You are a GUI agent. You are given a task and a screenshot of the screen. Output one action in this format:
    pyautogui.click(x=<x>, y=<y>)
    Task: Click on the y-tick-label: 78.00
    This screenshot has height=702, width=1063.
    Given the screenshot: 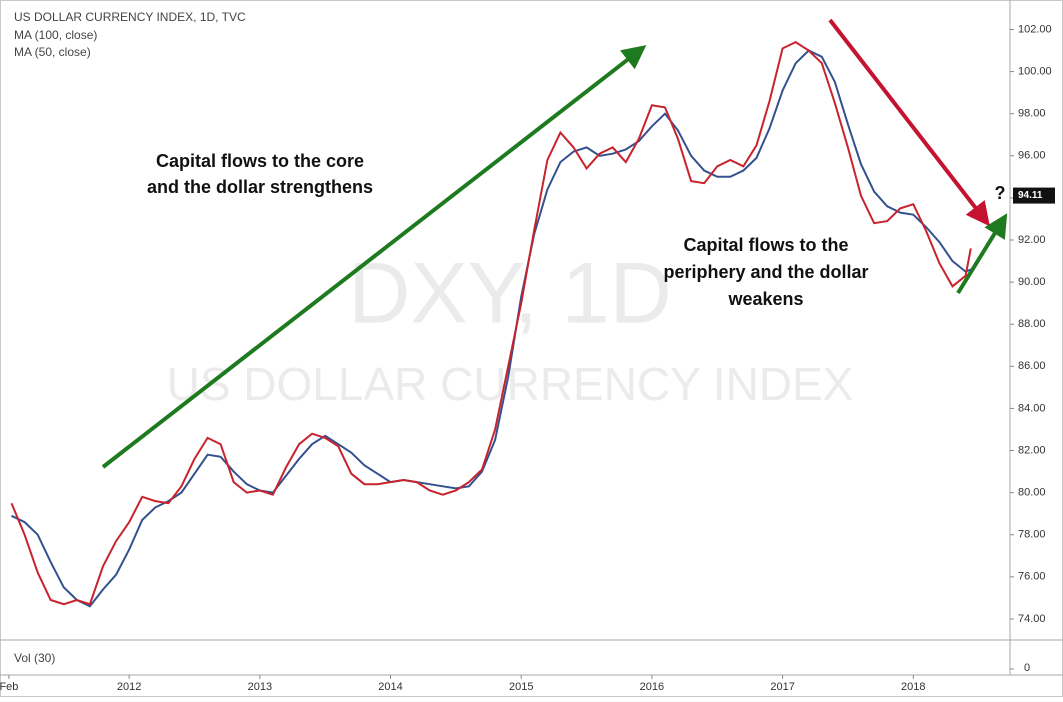 What is the action you would take?
    pyautogui.click(x=1032, y=535)
    